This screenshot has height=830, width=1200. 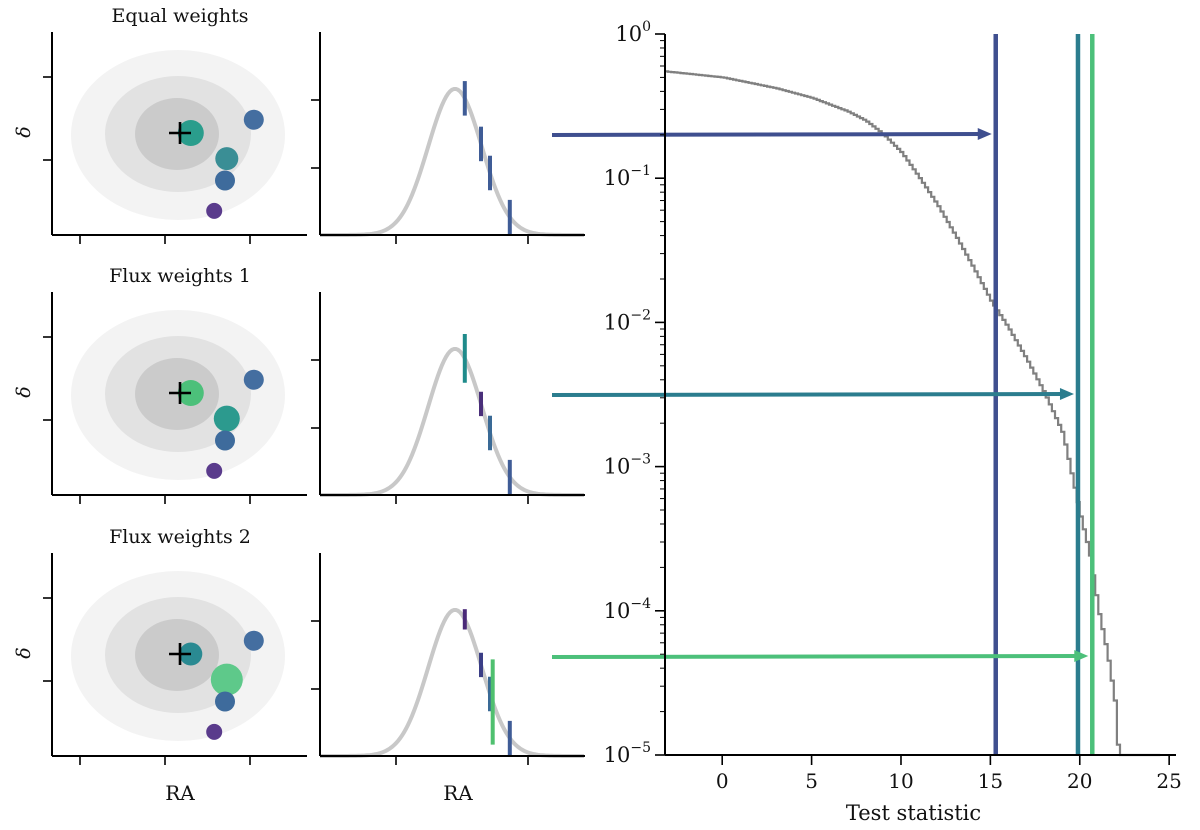 What do you see at coordinates (180, 537) in the screenshot?
I see `panel-title: Flux weights 2` at bounding box center [180, 537].